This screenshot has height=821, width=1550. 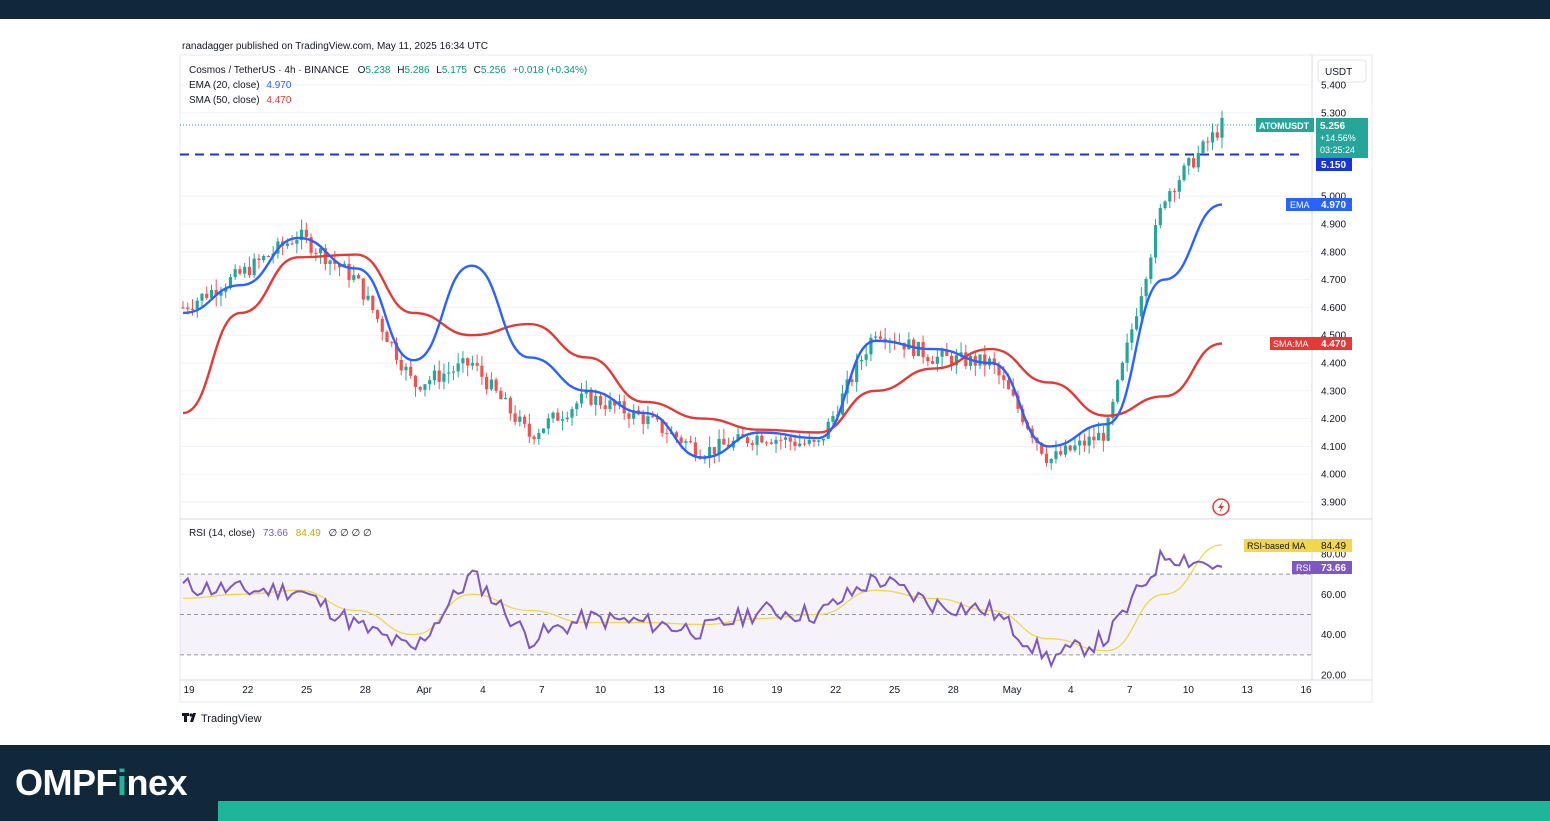 I want to click on price-tick-label: 4.200, so click(x=1333, y=419).